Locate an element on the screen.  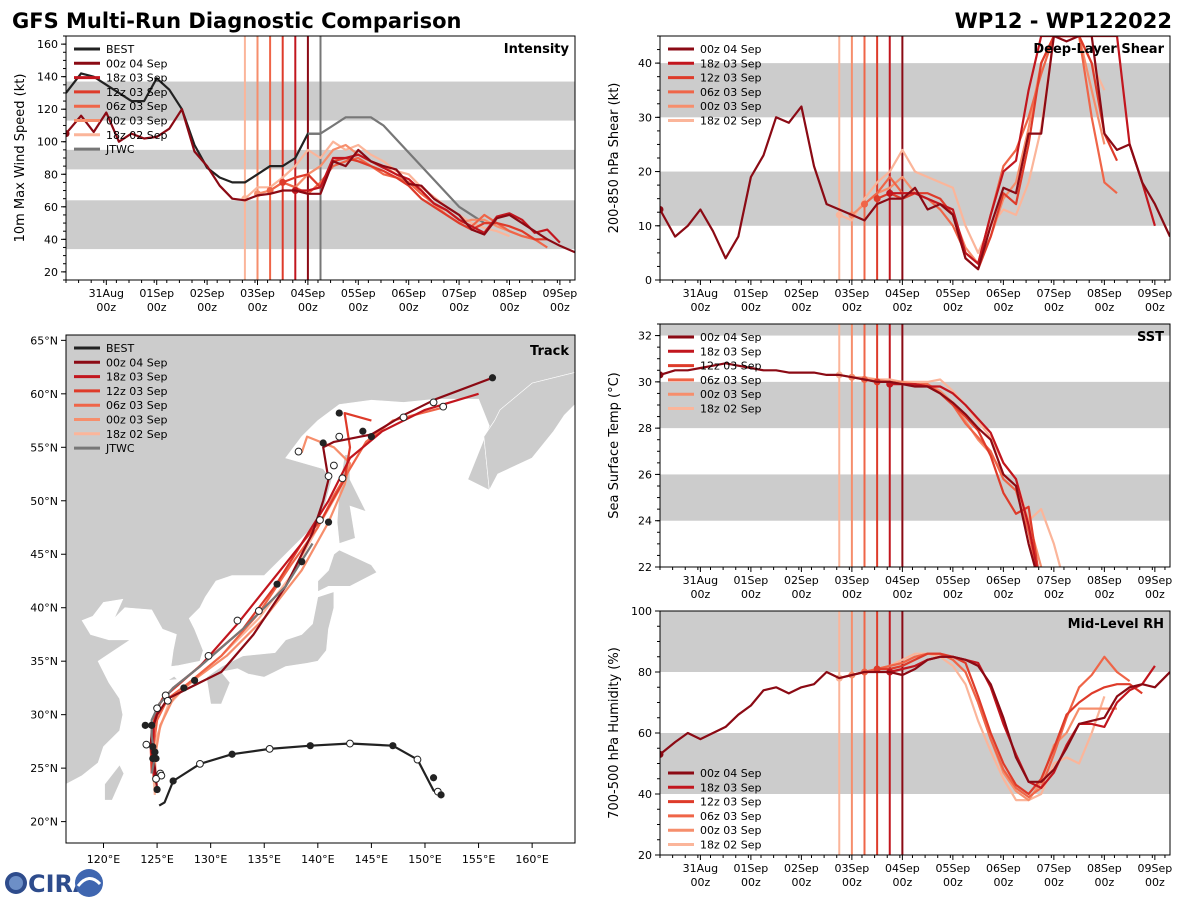
intensity-xtick-label: 08Sep is located at coordinates (509, 293).